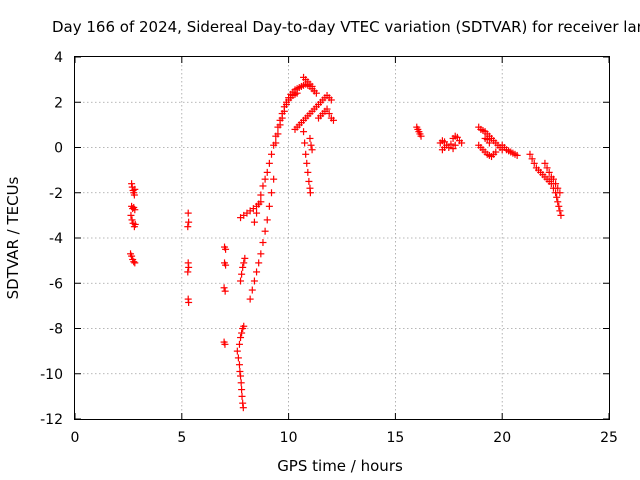  What do you see at coordinates (58, 149) in the screenshot?
I see `y-tick-label: 0` at bounding box center [58, 149].